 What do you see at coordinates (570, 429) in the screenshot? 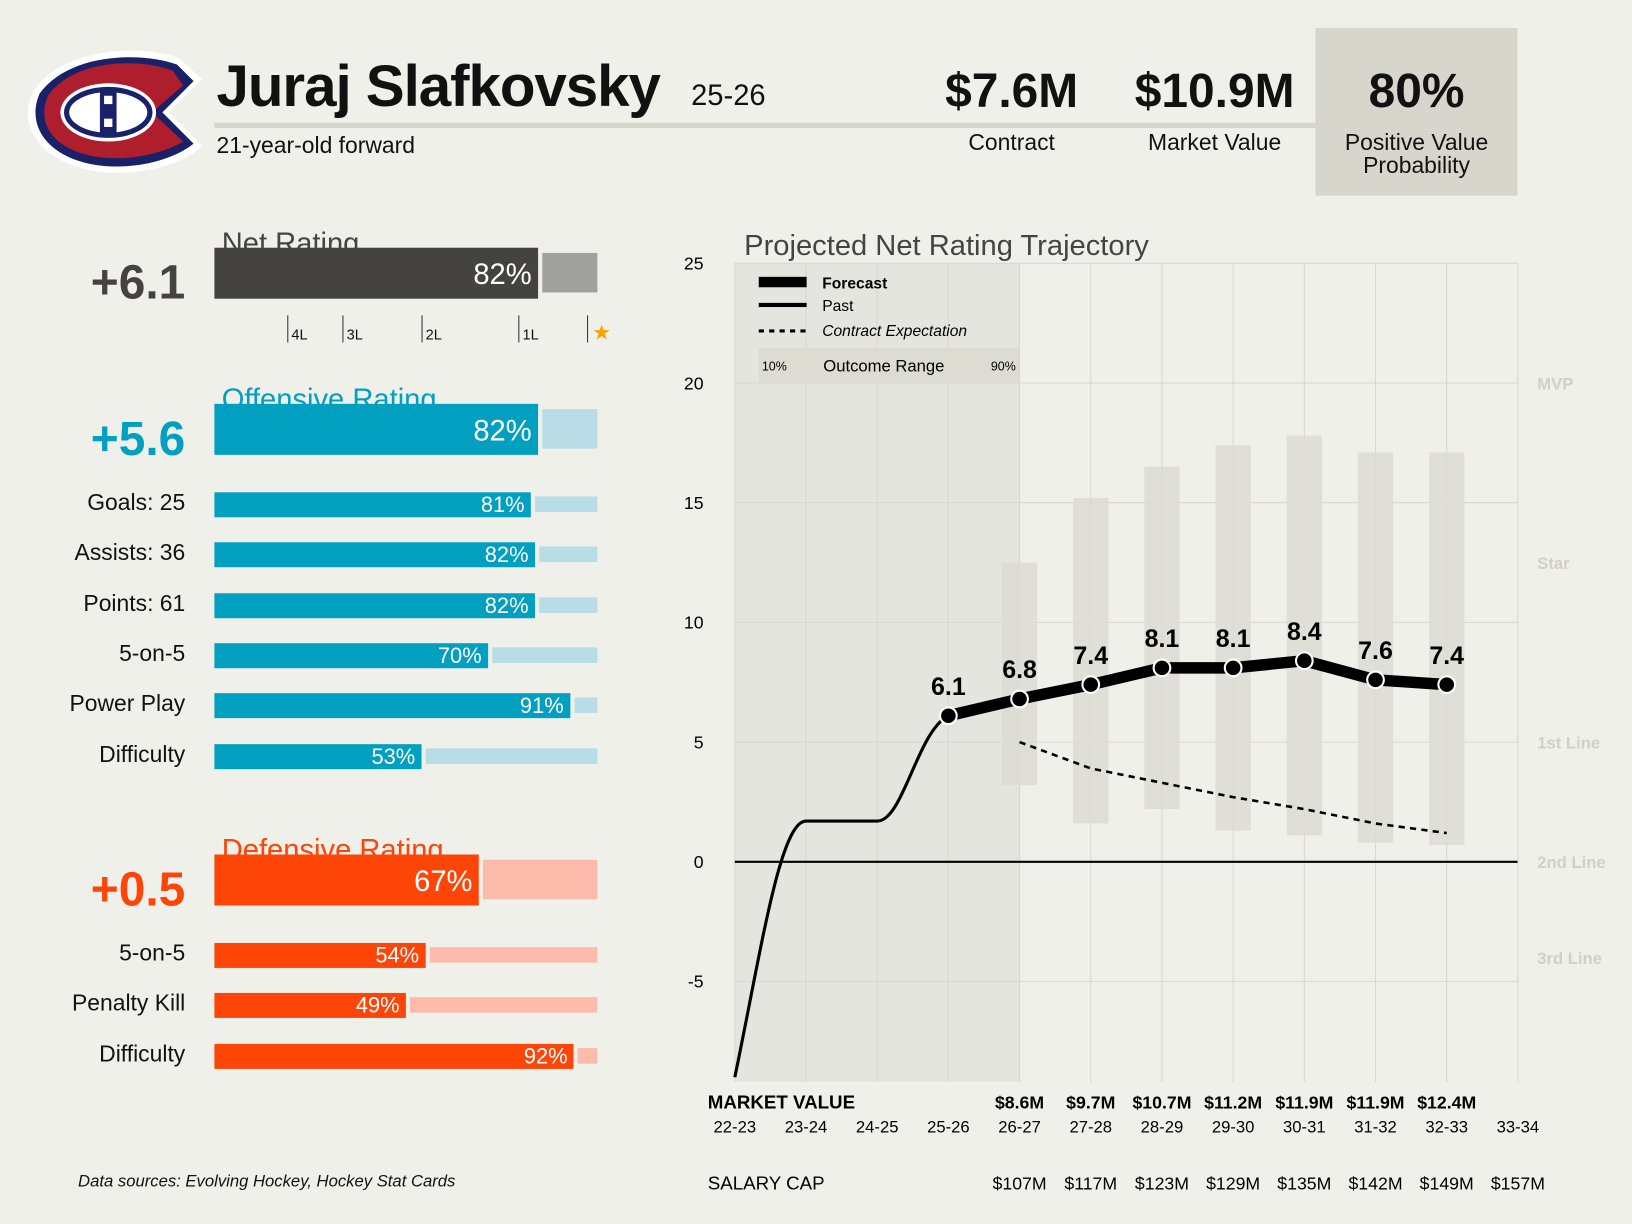
I see `offense-bar-remainder` at bounding box center [570, 429].